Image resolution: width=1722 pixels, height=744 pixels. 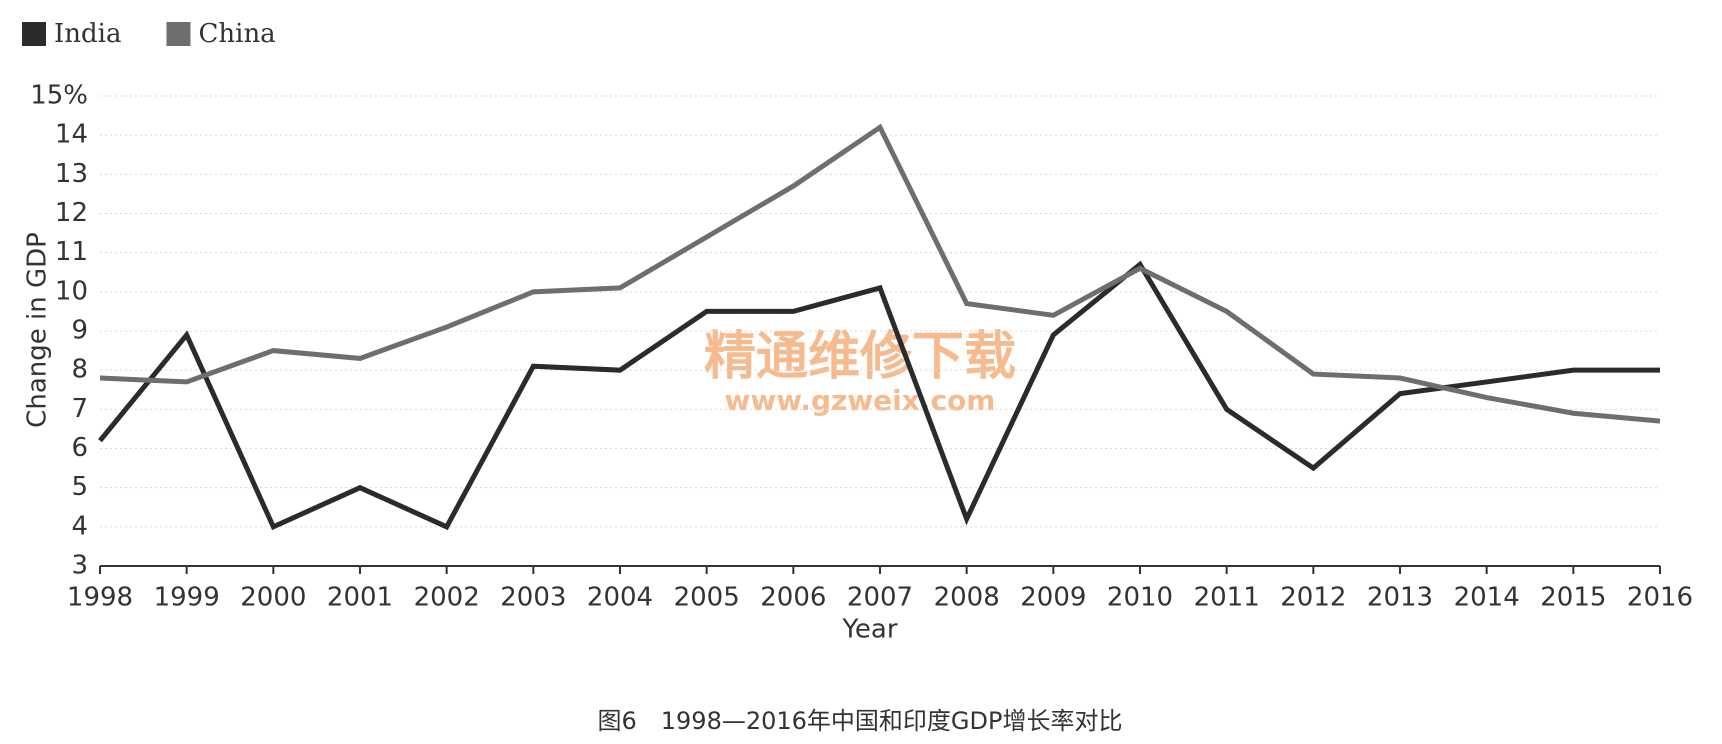 What do you see at coordinates (59, 96) in the screenshot?
I see `y-tick-label: 15%` at bounding box center [59, 96].